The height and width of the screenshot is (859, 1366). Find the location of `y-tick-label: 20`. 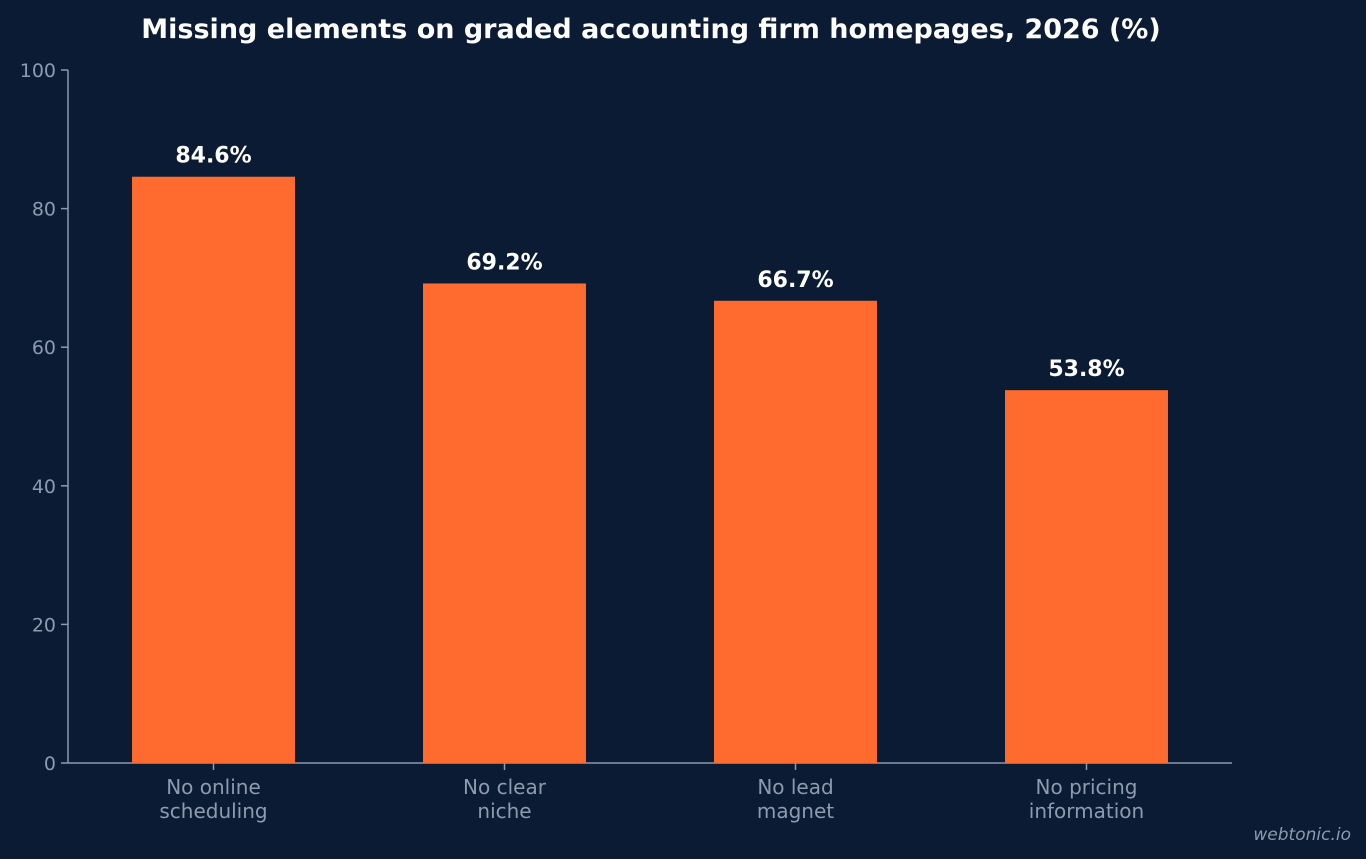

y-tick-label: 20 is located at coordinates (44, 625).